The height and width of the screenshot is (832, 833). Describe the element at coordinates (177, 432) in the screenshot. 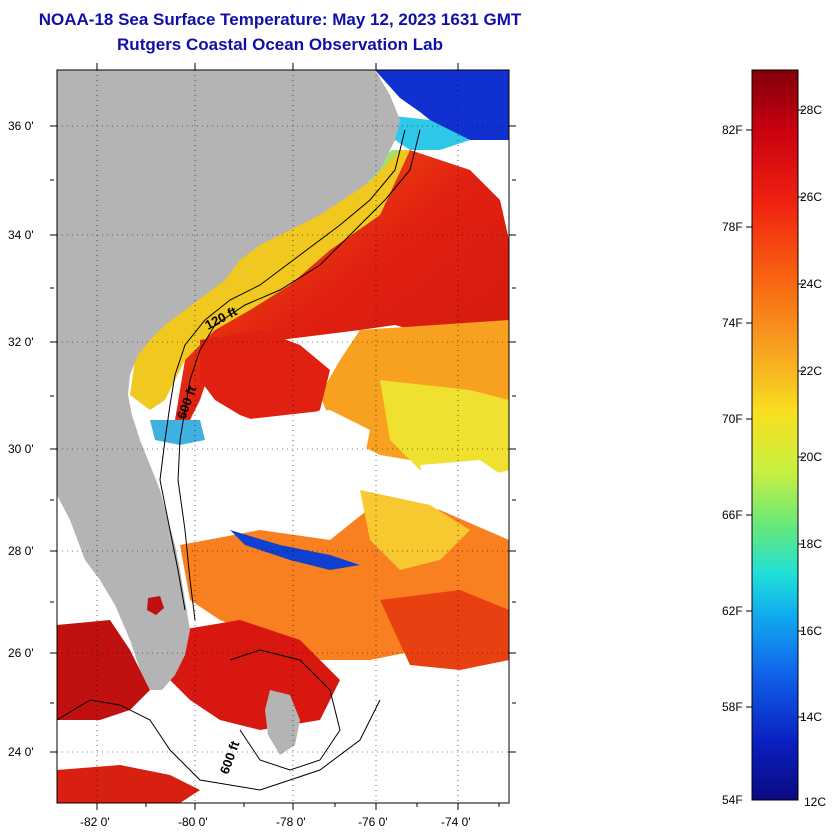

I see `cool-nearshore-fl` at that location.